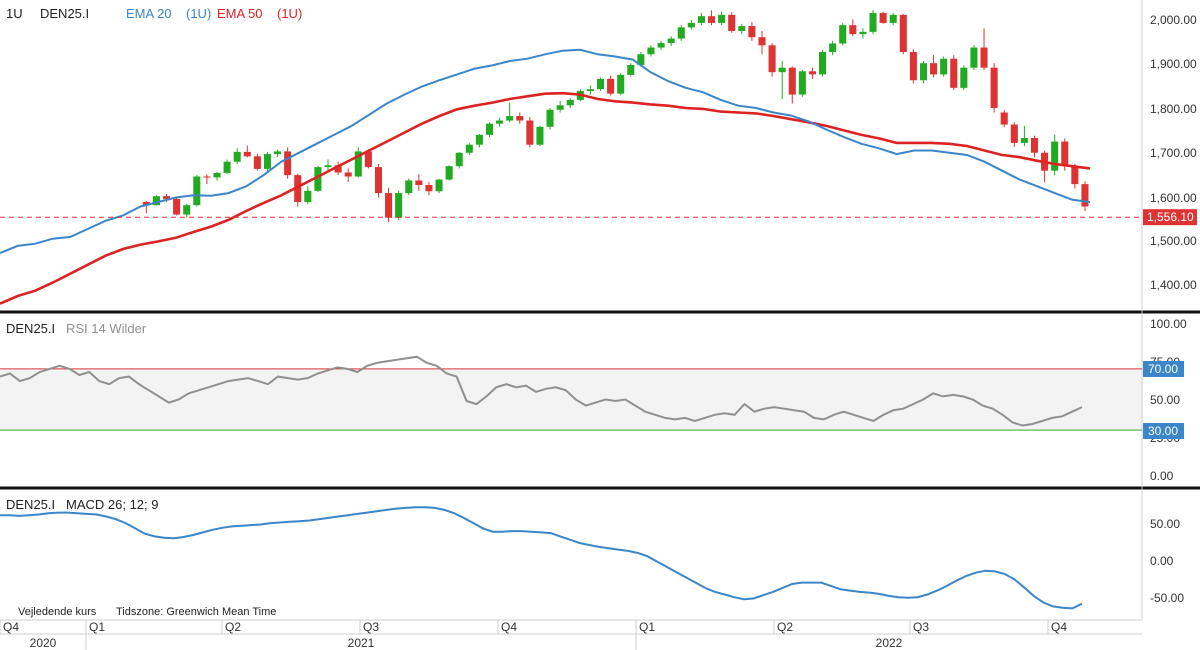 The height and width of the screenshot is (650, 1200). What do you see at coordinates (1173, 241) in the screenshot?
I see `price-tick: 1,500.00` at bounding box center [1173, 241].